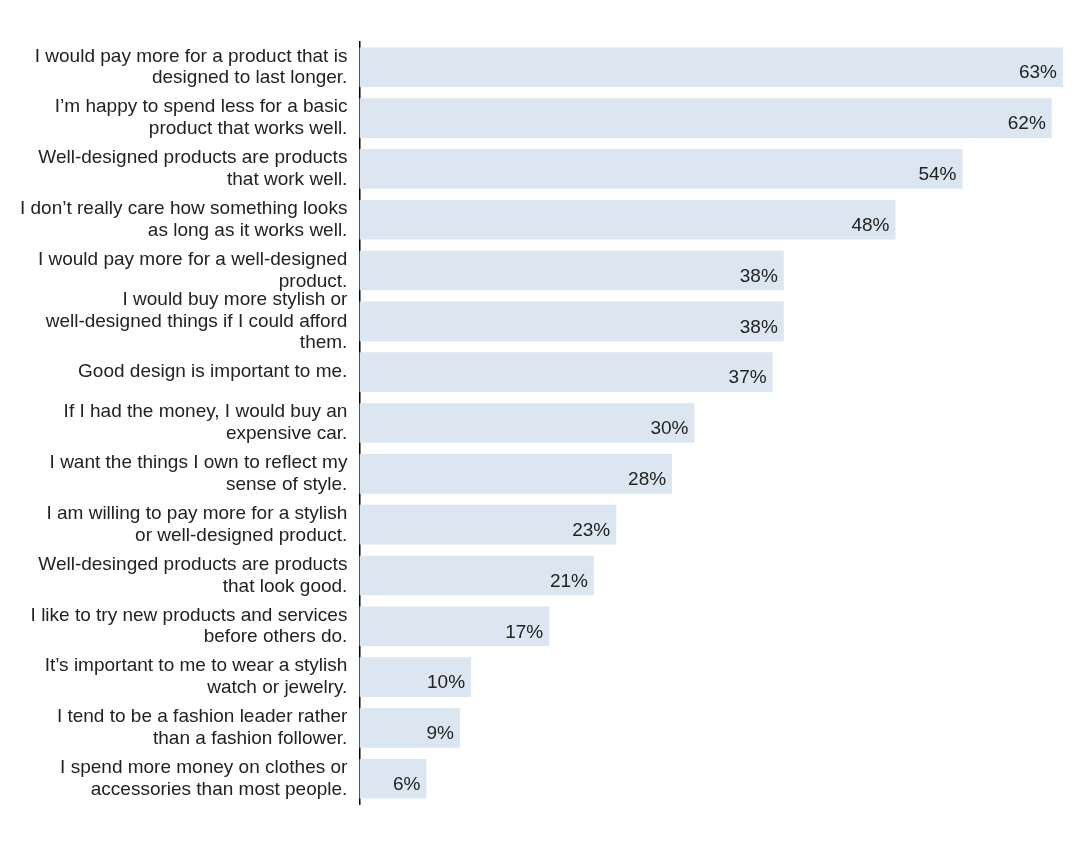  Describe the element at coordinates (440, 733) in the screenshot. I see `data-label: 9%` at that location.